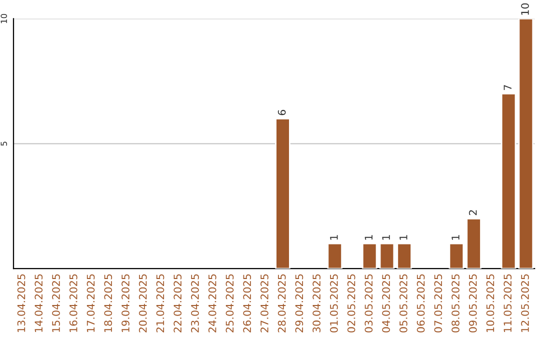  I want to click on x-tick-label: 14.04.2025, so click(38, 303).